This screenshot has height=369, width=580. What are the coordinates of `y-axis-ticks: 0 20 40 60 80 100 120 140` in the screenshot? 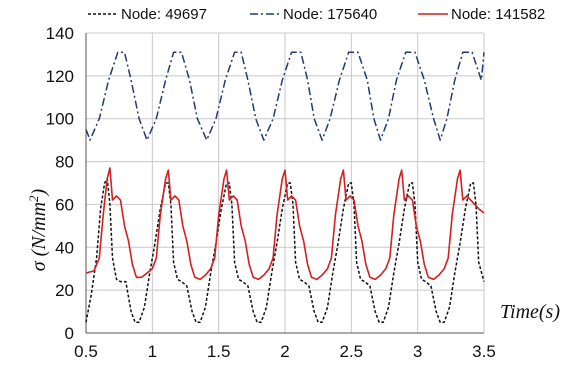 It's located at (60, 183).